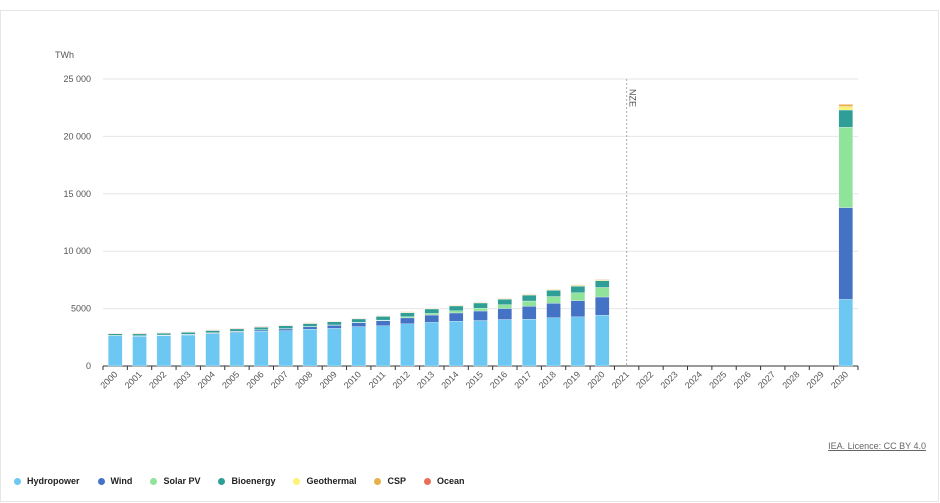 This screenshot has height=503, width=940. What do you see at coordinates (742, 379) in the screenshot?
I see `x-tick-label: 2026` at bounding box center [742, 379].